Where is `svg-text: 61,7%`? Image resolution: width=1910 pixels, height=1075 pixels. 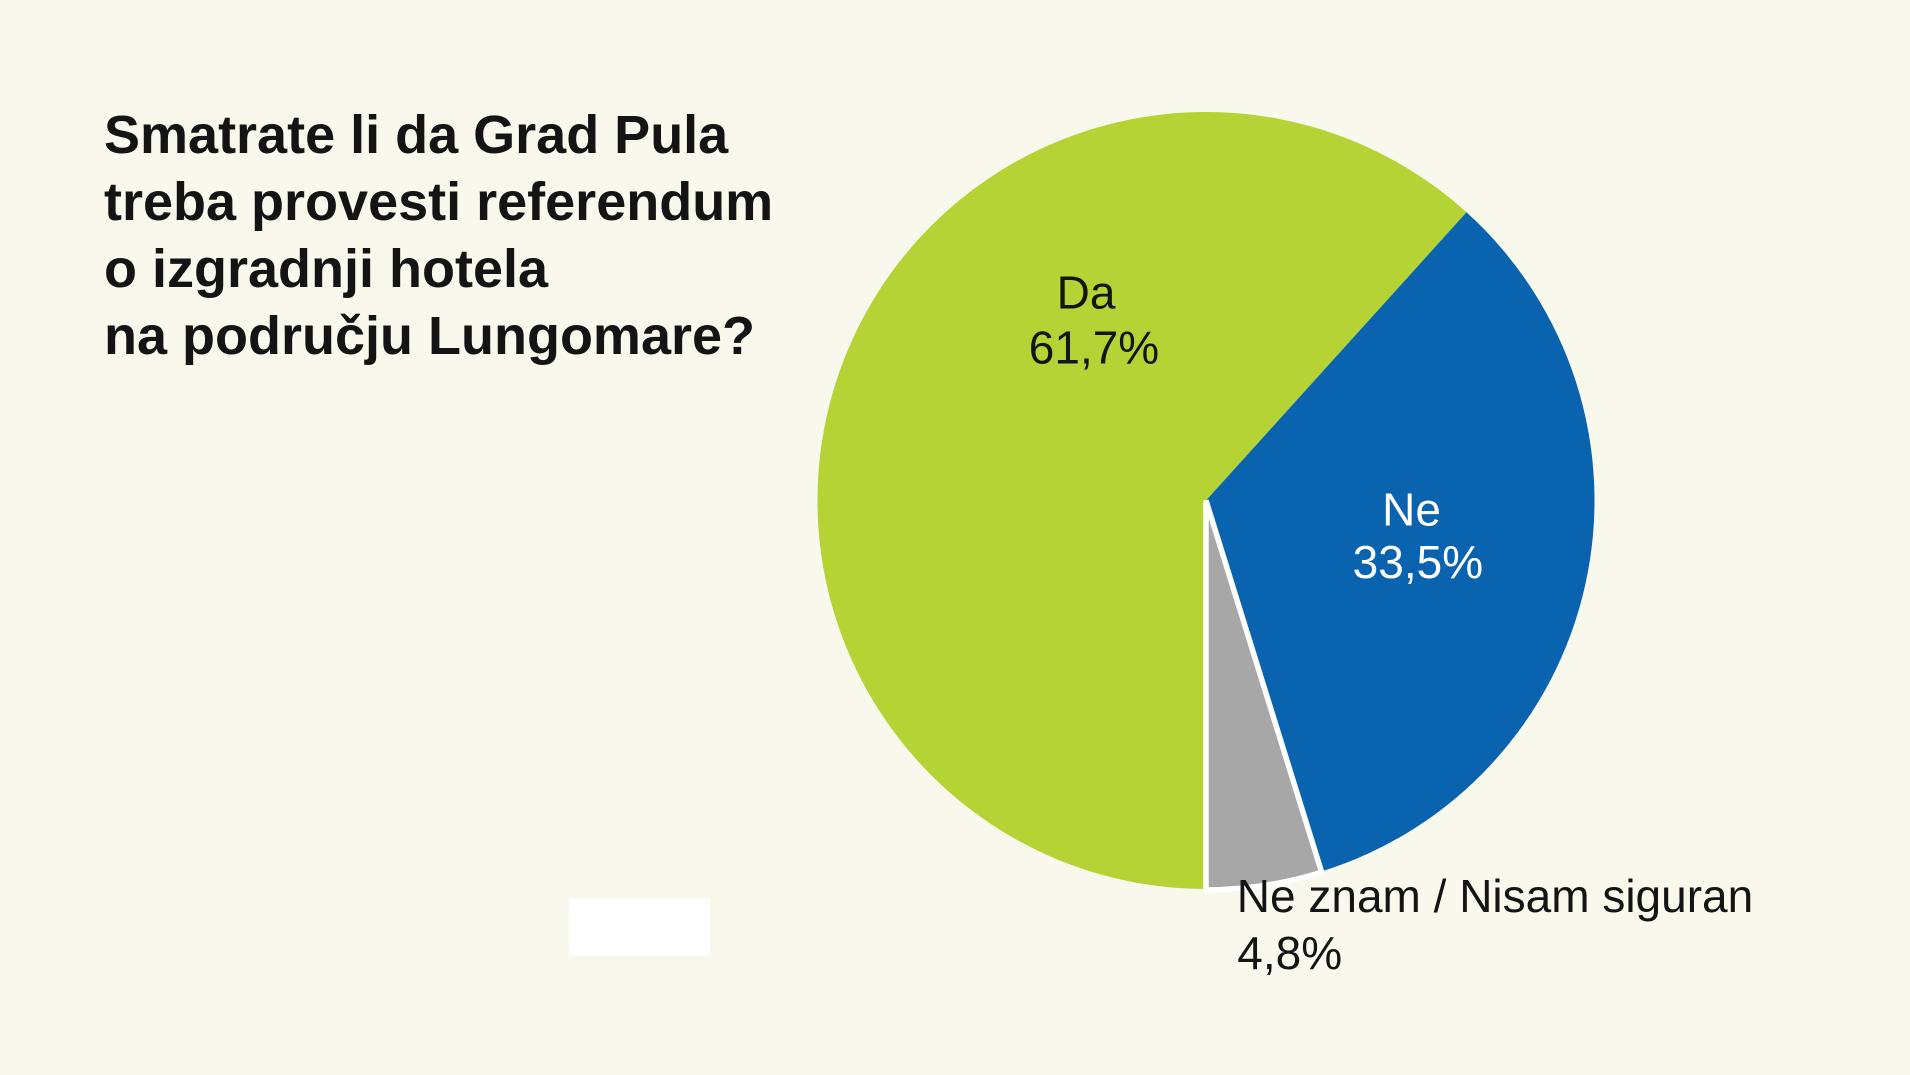
svg-text: 61,7% is located at coordinates (1094, 347).